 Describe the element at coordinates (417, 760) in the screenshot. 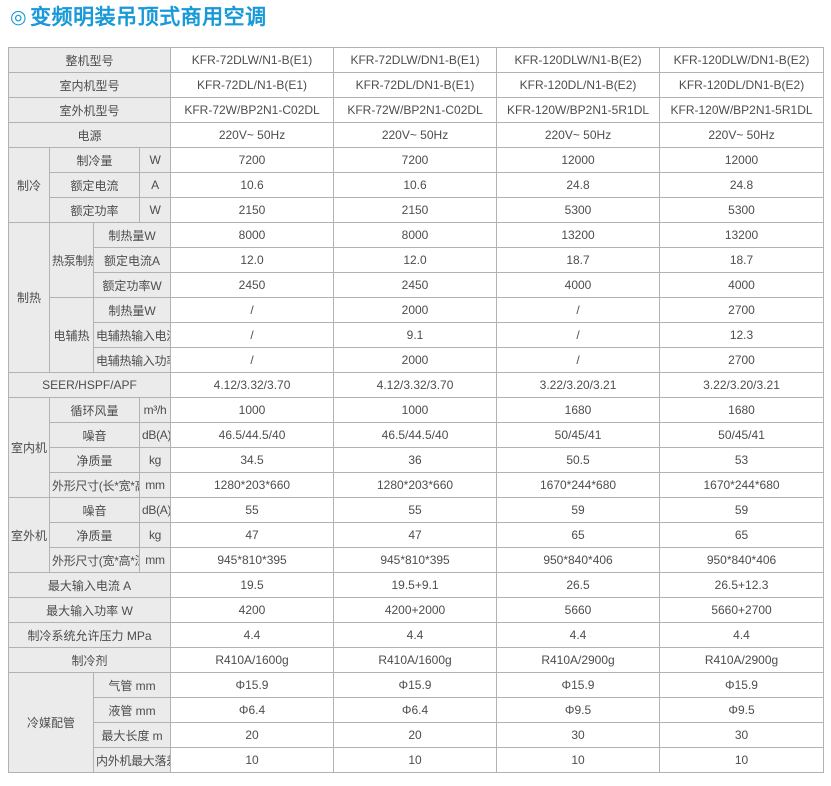

I see `table-row: 内外机最大落差 m 10 10 10 10` at that location.